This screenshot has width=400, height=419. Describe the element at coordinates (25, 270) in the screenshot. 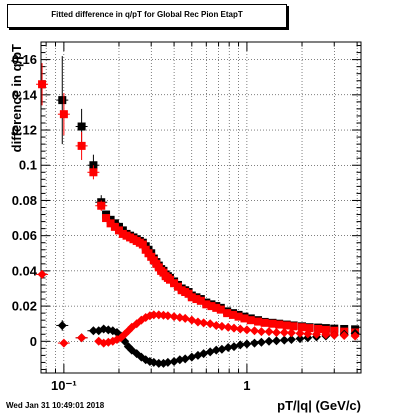

I see `y-tick-label: 0.04` at that location.